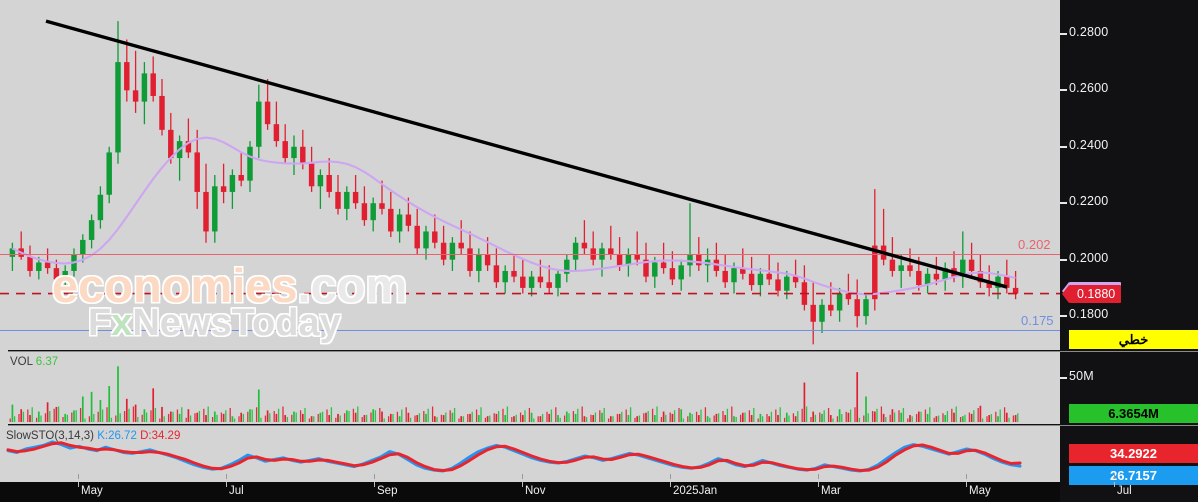 The image size is (1198, 502). Describe the element at coordinates (530, 331) in the screenshot. I see `support-line` at that location.